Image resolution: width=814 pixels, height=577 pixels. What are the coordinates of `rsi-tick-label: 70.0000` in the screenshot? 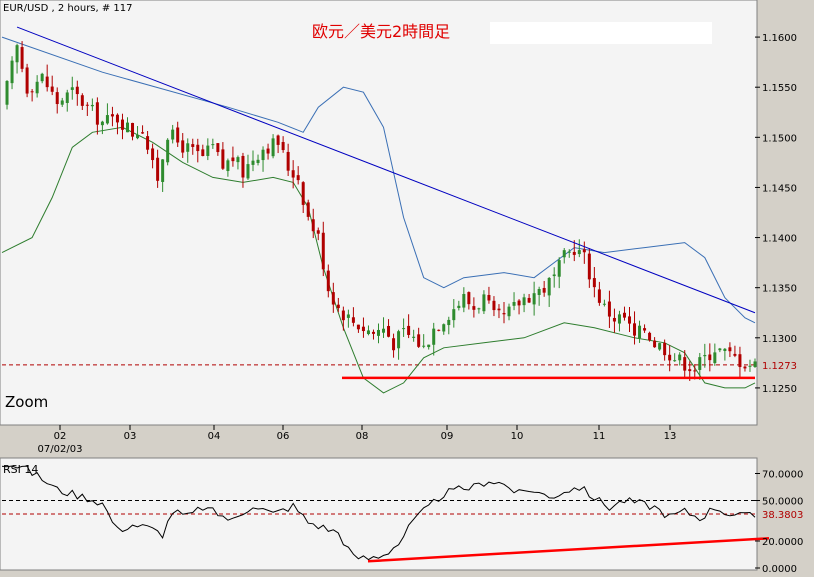 It's located at (782, 475).